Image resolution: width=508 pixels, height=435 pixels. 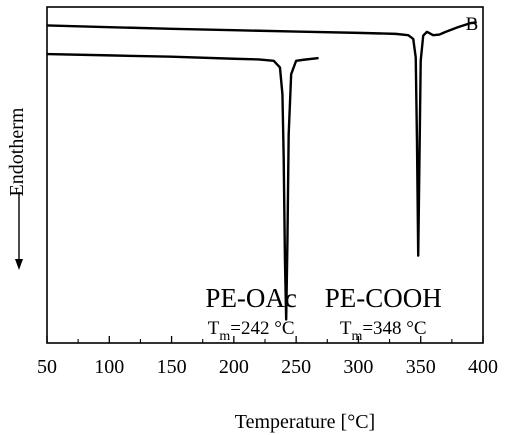 What do you see at coordinates (383, 298) in the screenshot?
I see `annotation-name: PE-COOH` at bounding box center [383, 298].